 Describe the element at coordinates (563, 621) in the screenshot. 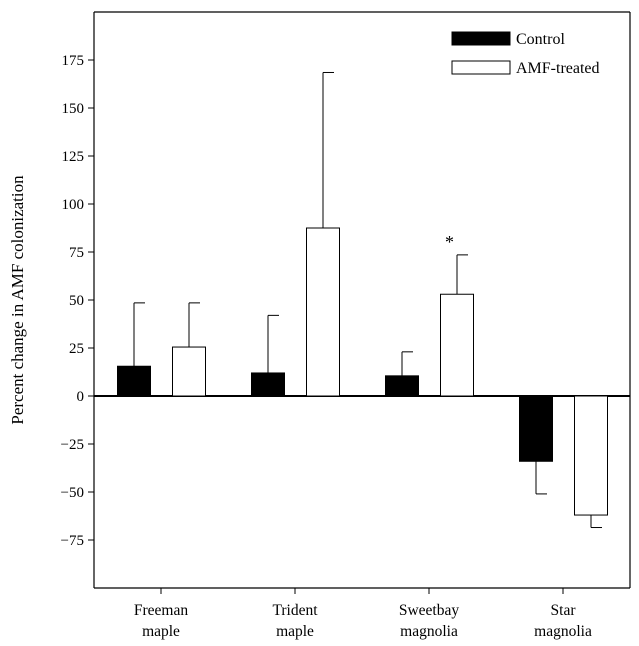

I see `x-tick-label: Star magnolia` at that location.